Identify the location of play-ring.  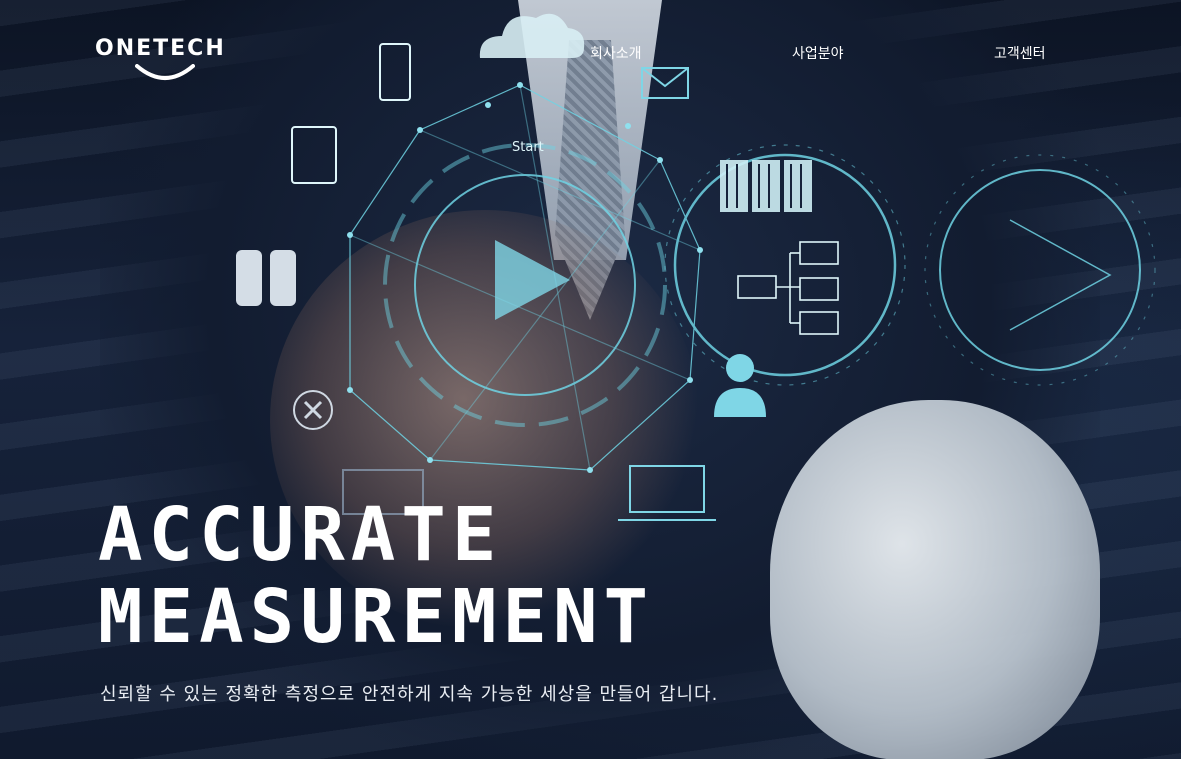
(525, 285).